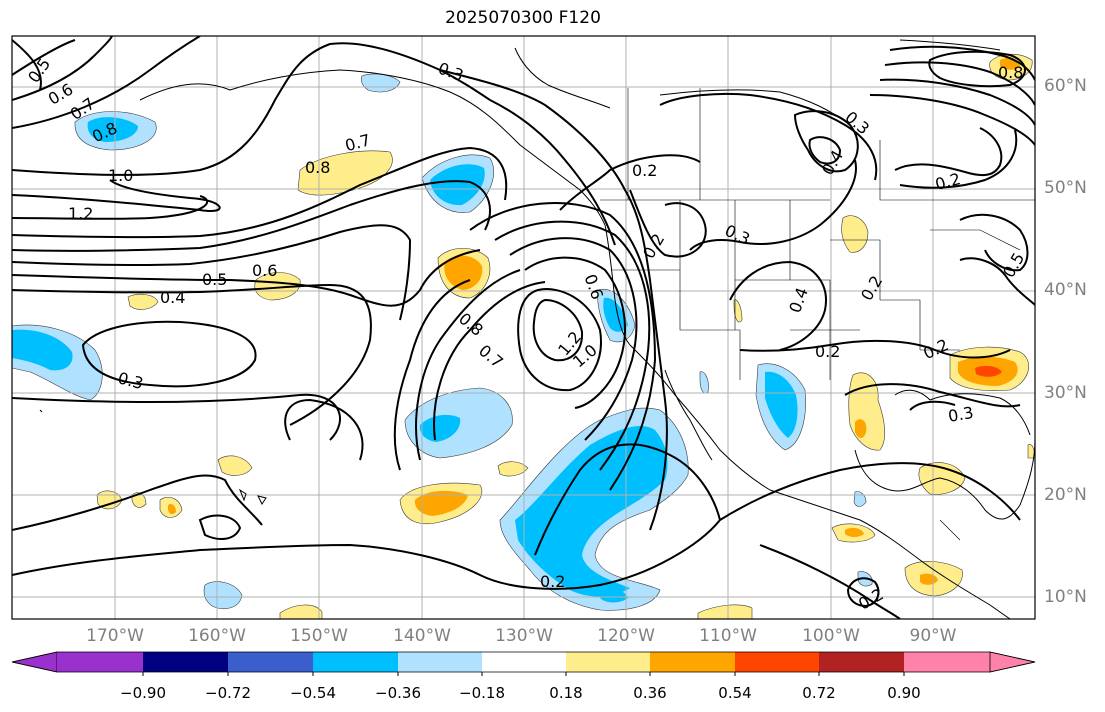  I want to click on colorbar-tick-label: −0.36, so click(398, 693).